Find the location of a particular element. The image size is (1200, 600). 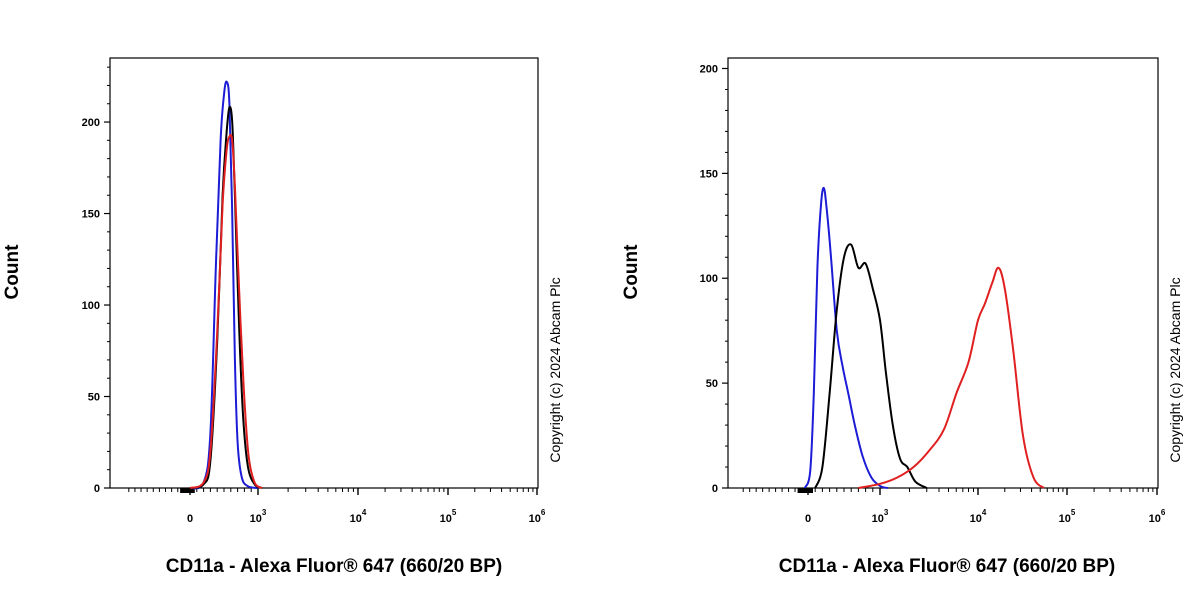

histogram-curve-black is located at coordinates (871, 366).